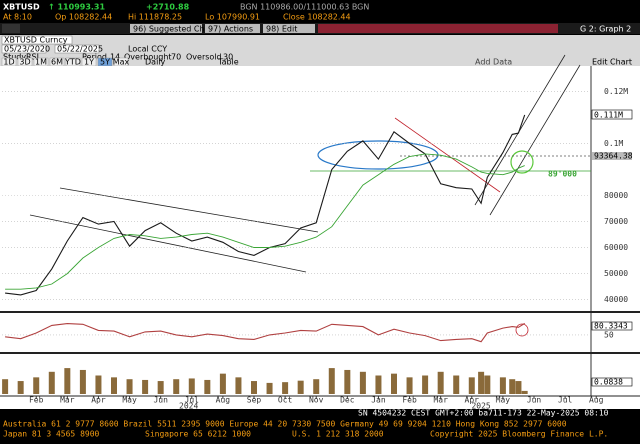  I want to click on menu-button, so click(11, 28).